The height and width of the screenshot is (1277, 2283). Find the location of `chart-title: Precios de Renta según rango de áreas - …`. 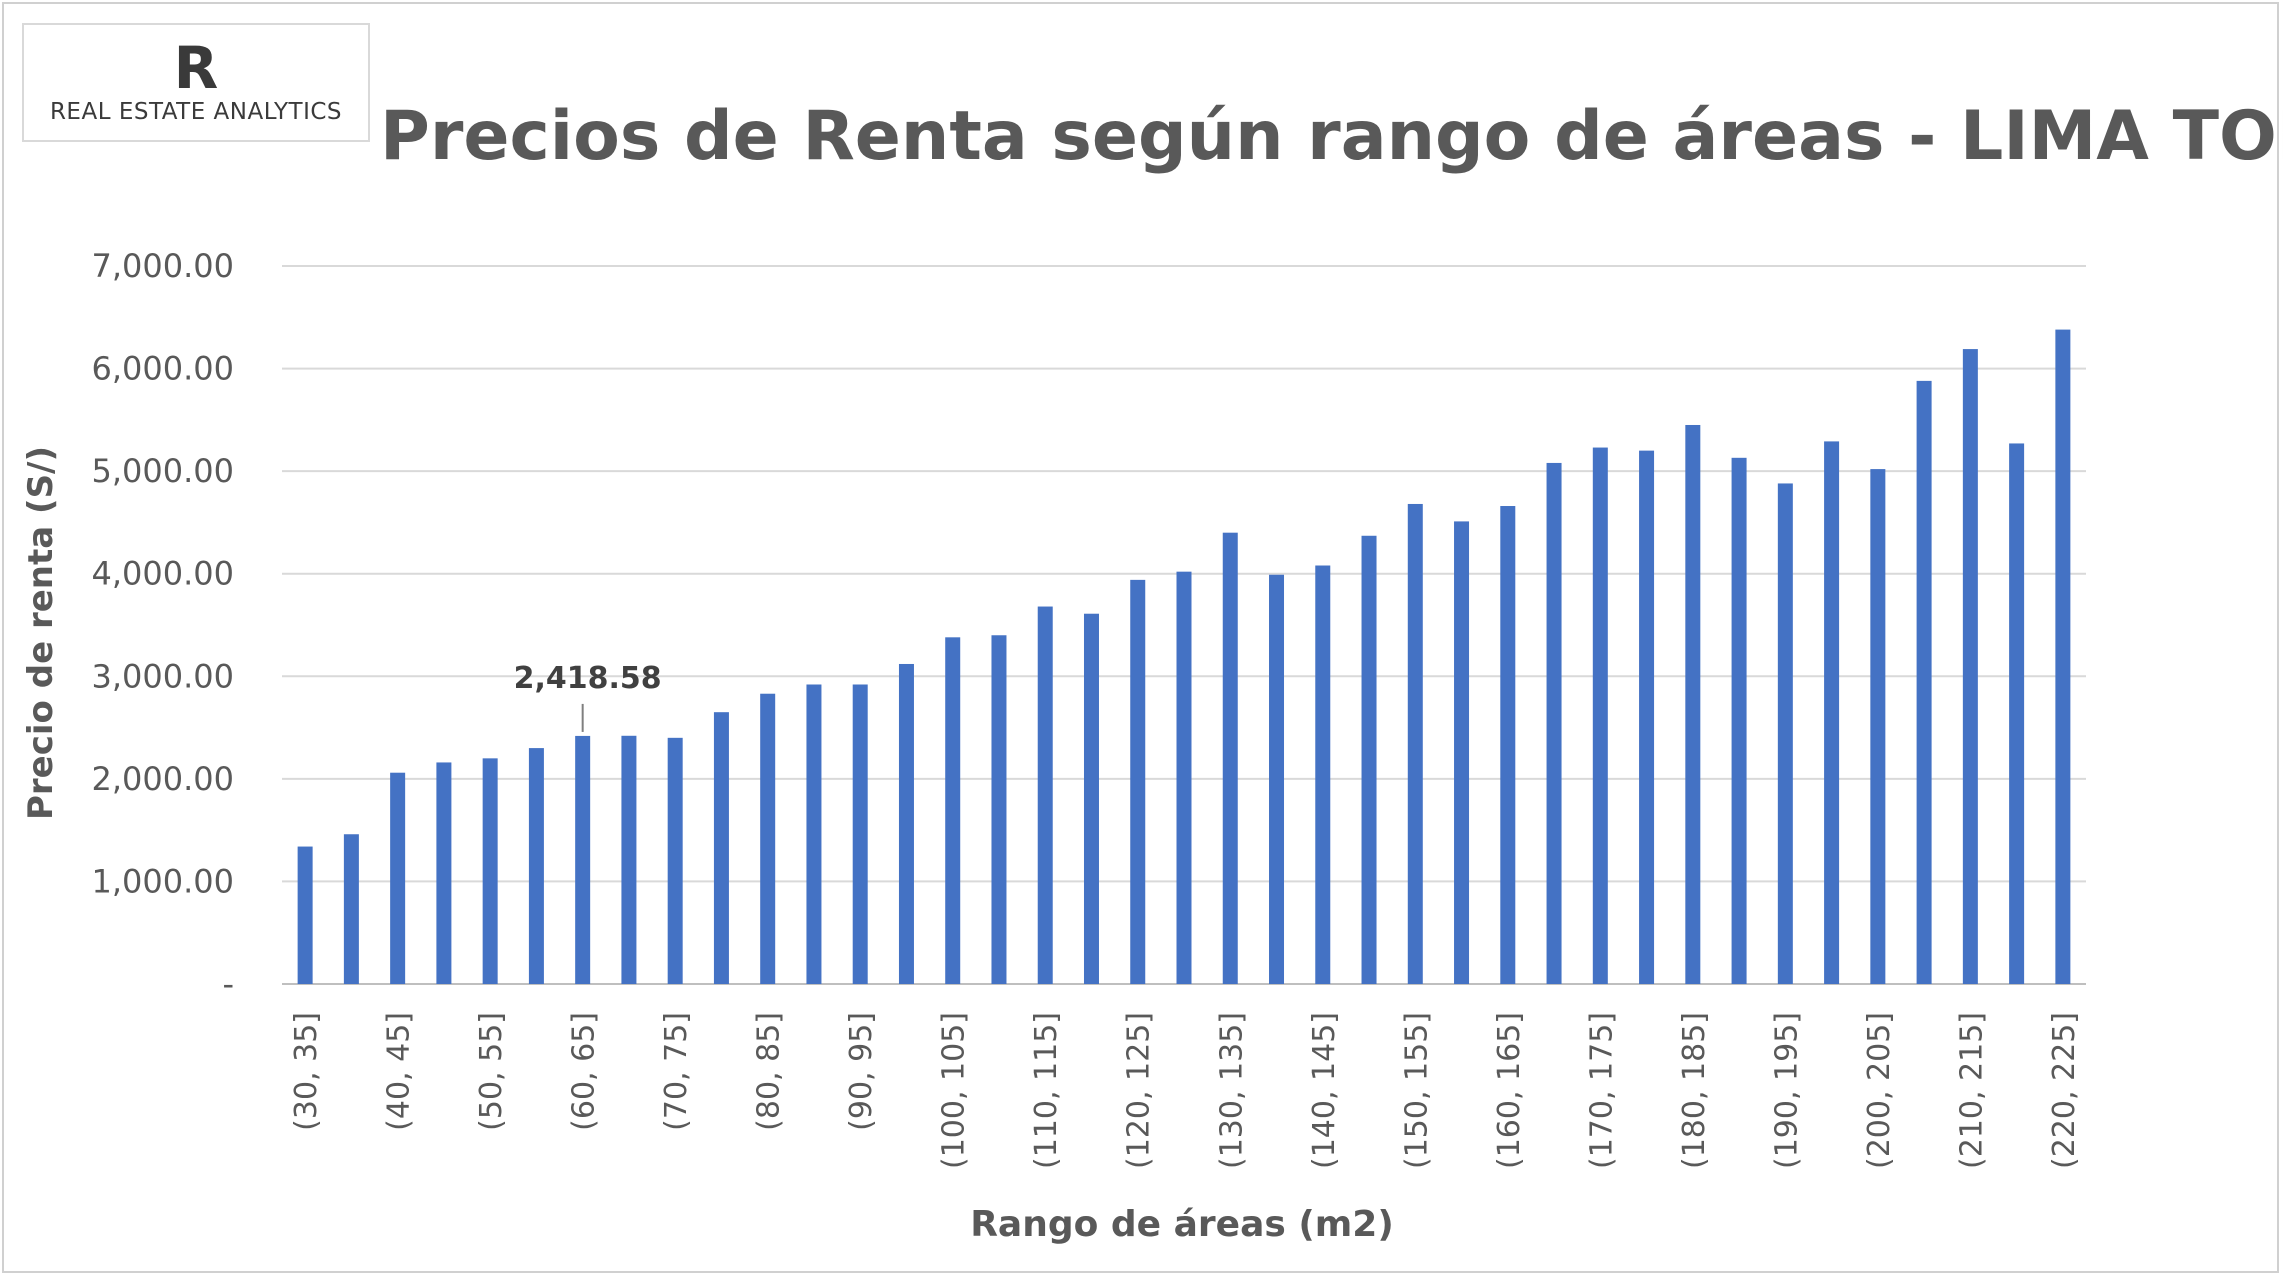

chart-title: Precios de Renta según rango de áreas - … is located at coordinates (1331, 136).